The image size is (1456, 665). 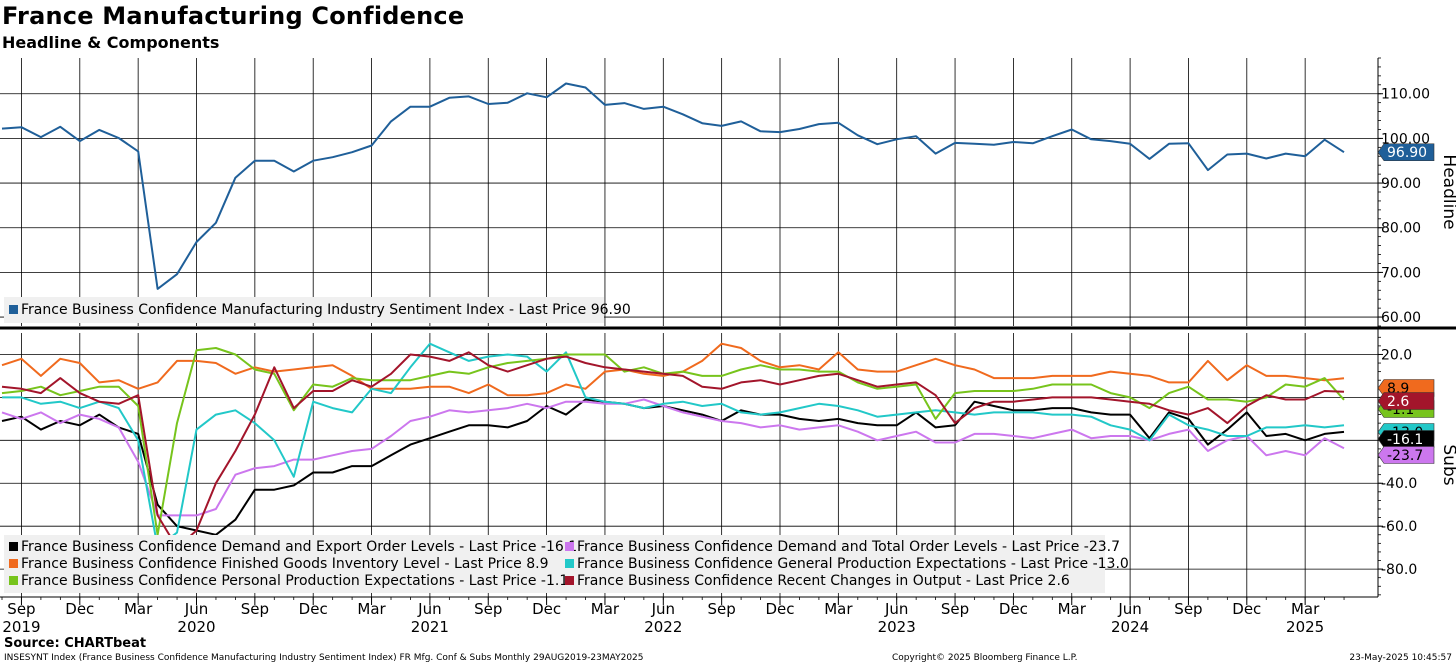 I want to click on year-label-6: 2025, so click(x=1305, y=627).